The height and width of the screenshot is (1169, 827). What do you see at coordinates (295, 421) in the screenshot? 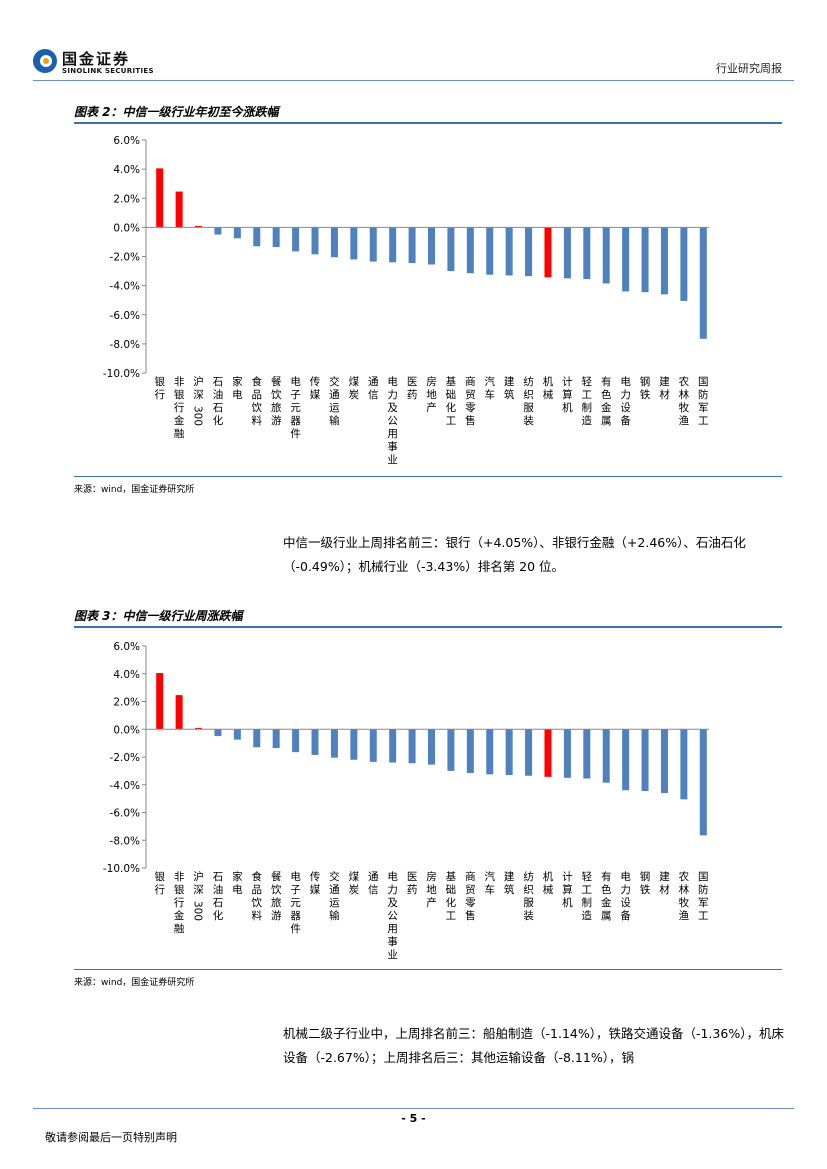
I see `x-tick-label-char: 器` at bounding box center [295, 421].